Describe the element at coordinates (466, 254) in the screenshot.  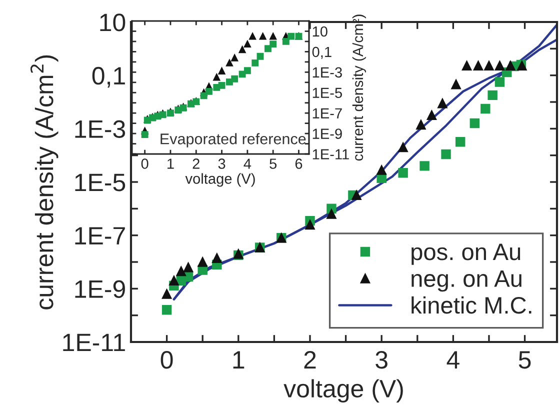
I see `legend-label: pos. on Au` at that location.